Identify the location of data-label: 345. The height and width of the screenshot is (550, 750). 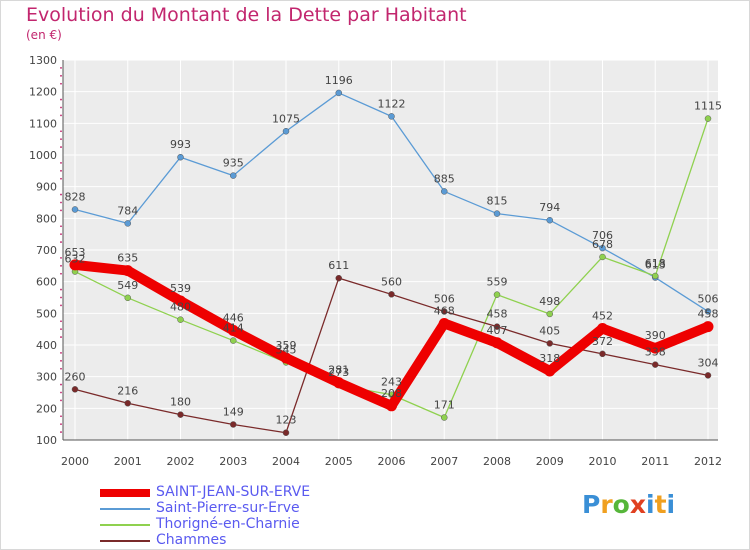
(286, 349).